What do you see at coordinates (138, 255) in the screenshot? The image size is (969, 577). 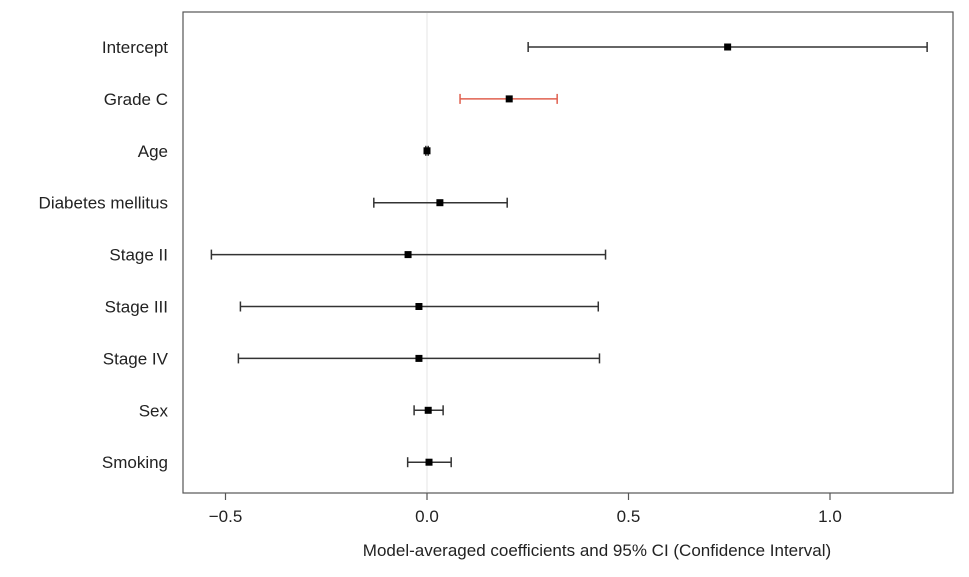 I see `row-label: Stage II` at bounding box center [138, 255].